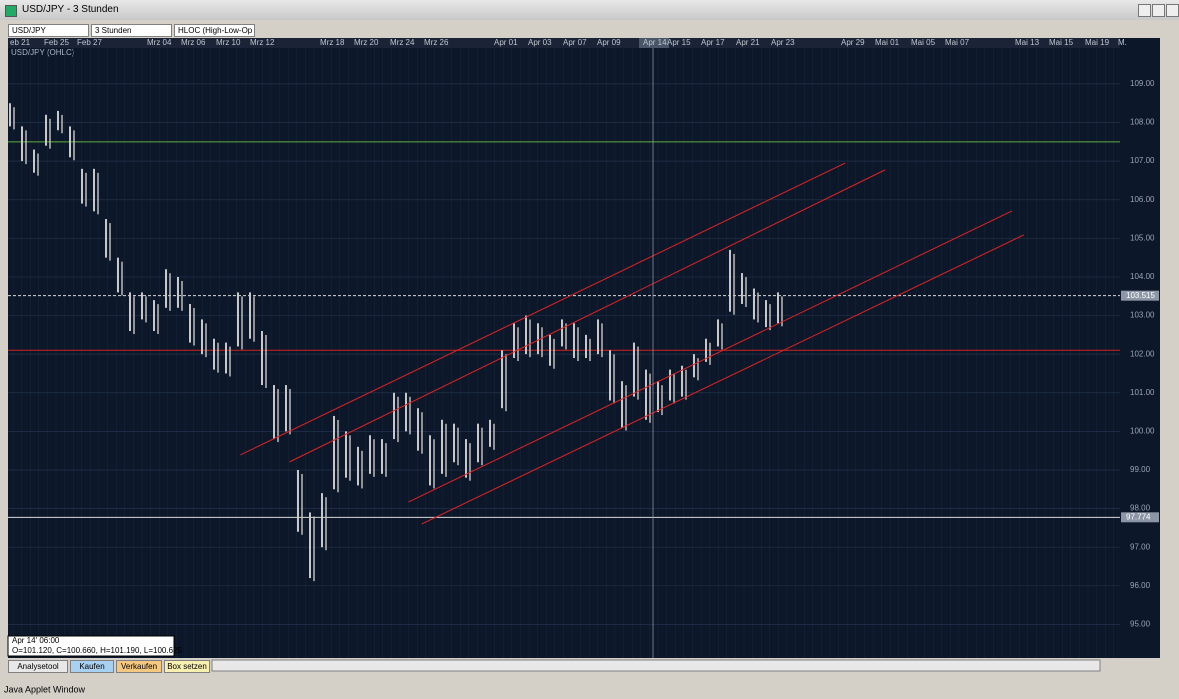 This screenshot has height=699, width=1179. What do you see at coordinates (1140, 469) in the screenshot?
I see `y-tick-label: 99.00` at bounding box center [1140, 469].